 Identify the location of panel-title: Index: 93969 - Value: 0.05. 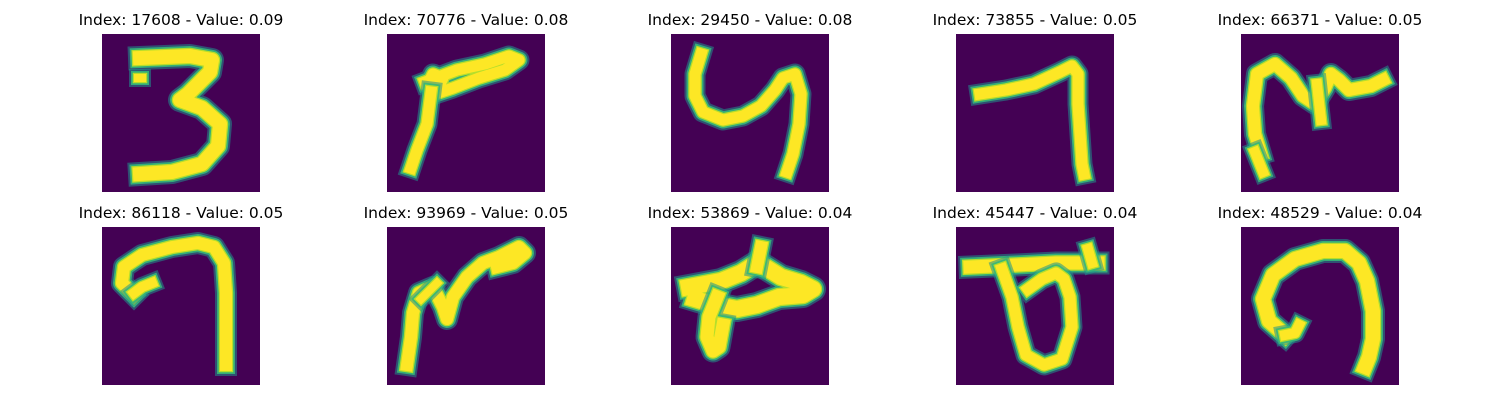
(466, 213).